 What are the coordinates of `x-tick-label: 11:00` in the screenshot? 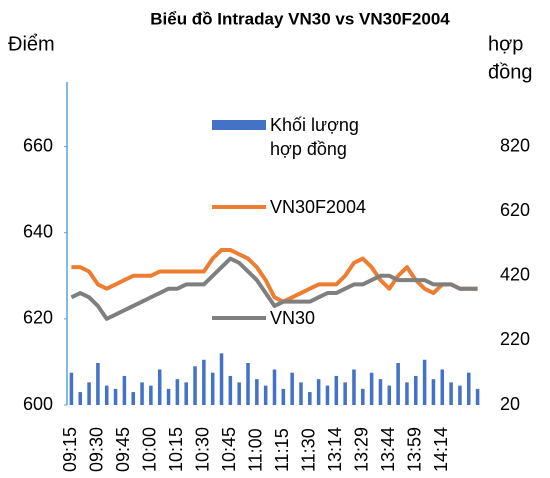 It's located at (256, 450).